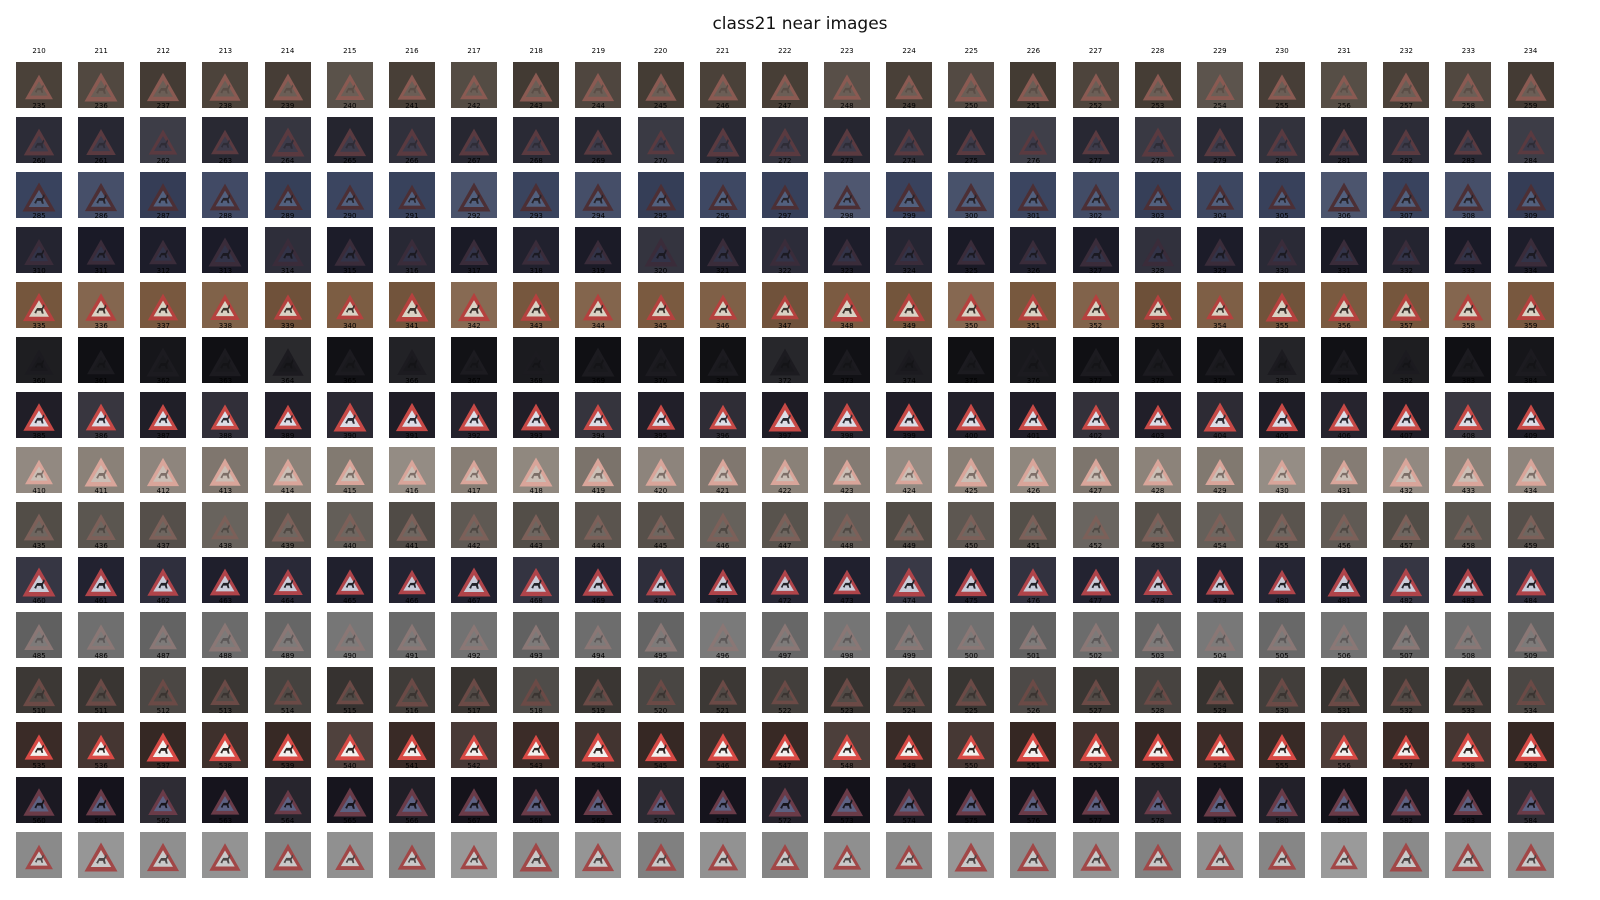  I want to click on thumbnail-index-label: 444, so click(598, 546).